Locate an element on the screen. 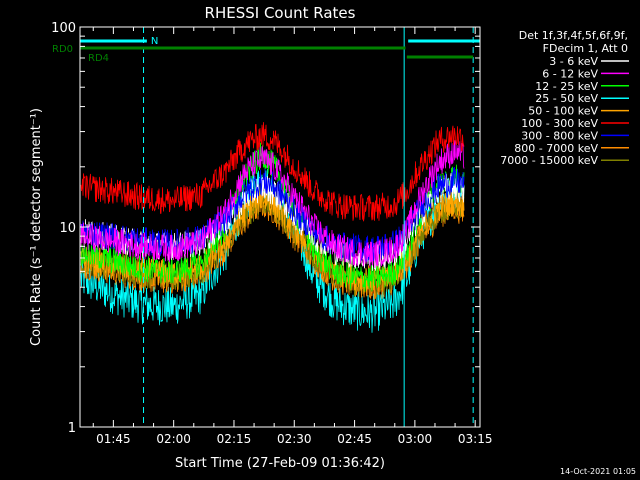 This screenshot has width=640, height=480. footer-timestamp: 14-Oct-2021 01:05 is located at coordinates (598, 471).